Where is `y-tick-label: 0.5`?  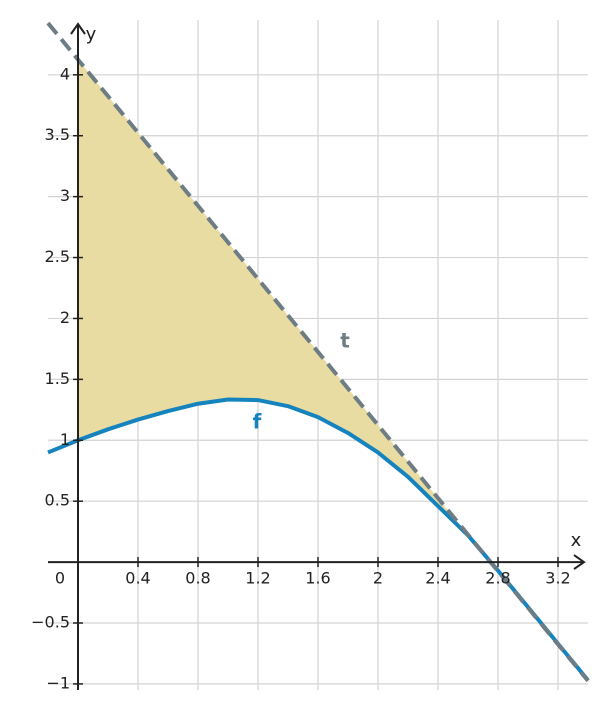 y-tick-label: 0.5 is located at coordinates (57, 500).